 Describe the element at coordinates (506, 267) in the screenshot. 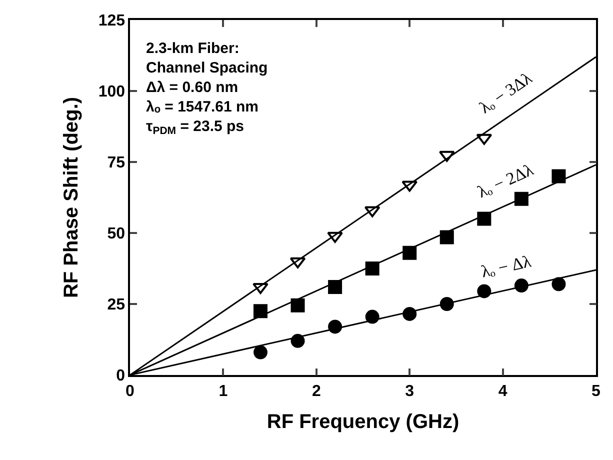

I see `text: λₒ − Δλ` at that location.